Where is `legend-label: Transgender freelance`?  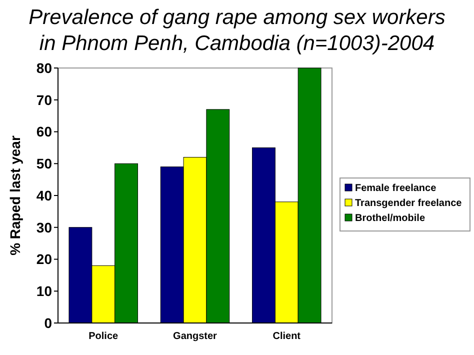 legend-label: Transgender freelance is located at coordinates (408, 203).